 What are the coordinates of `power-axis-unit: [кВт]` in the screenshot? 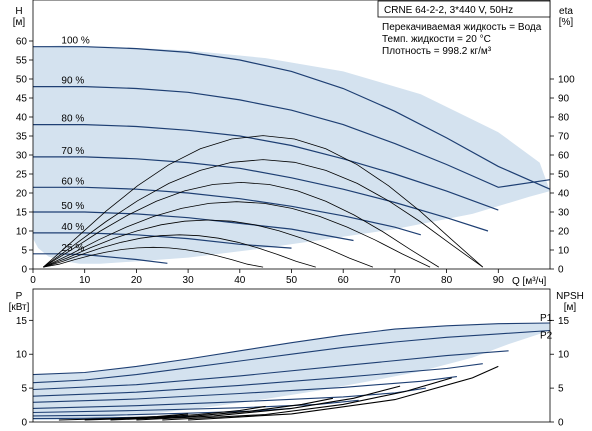 It's located at (19, 307).